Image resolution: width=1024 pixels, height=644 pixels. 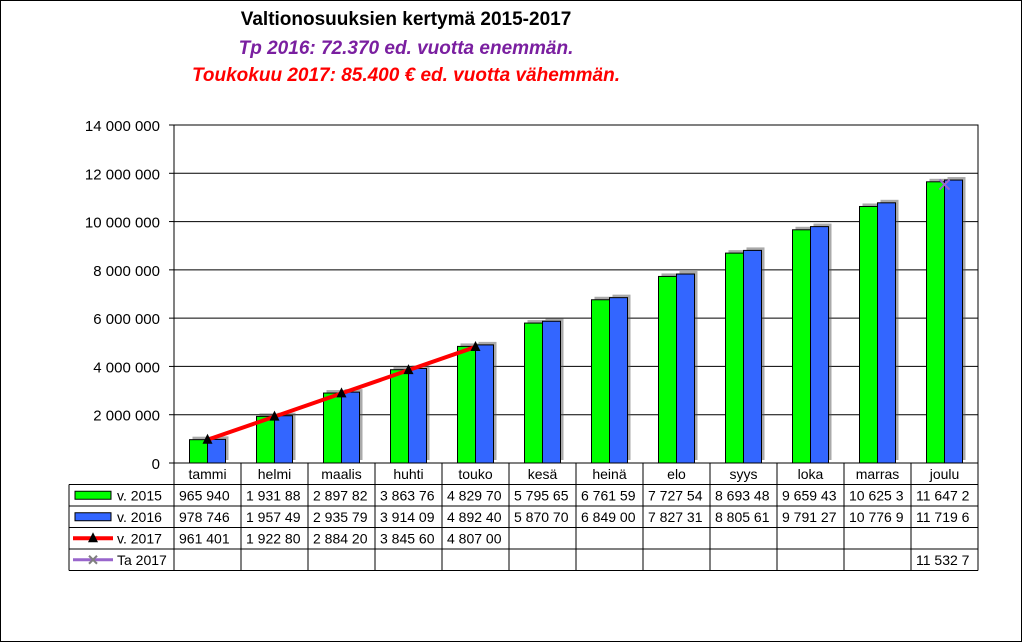 What do you see at coordinates (878, 474) in the screenshot?
I see `x-tick-label: marras` at bounding box center [878, 474].